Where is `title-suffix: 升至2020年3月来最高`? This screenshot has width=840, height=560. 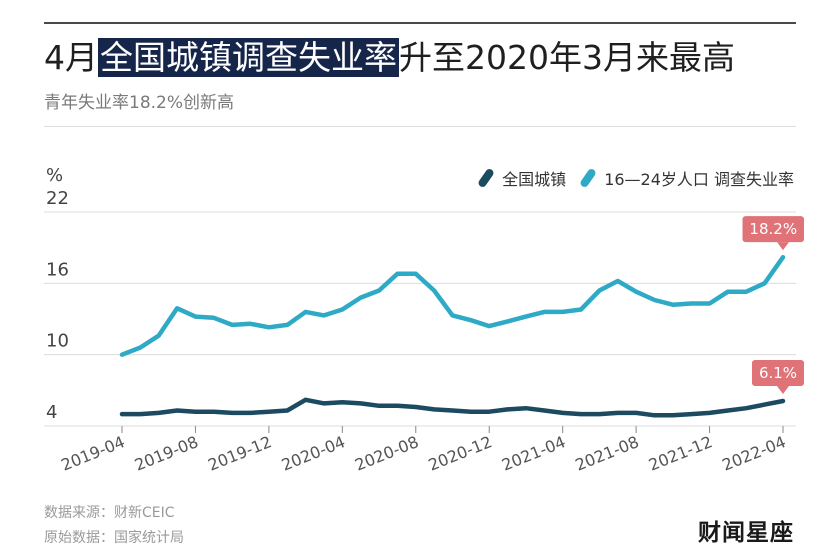
title-suffix: 升至2020年3月来最高 is located at coordinates (567, 57).